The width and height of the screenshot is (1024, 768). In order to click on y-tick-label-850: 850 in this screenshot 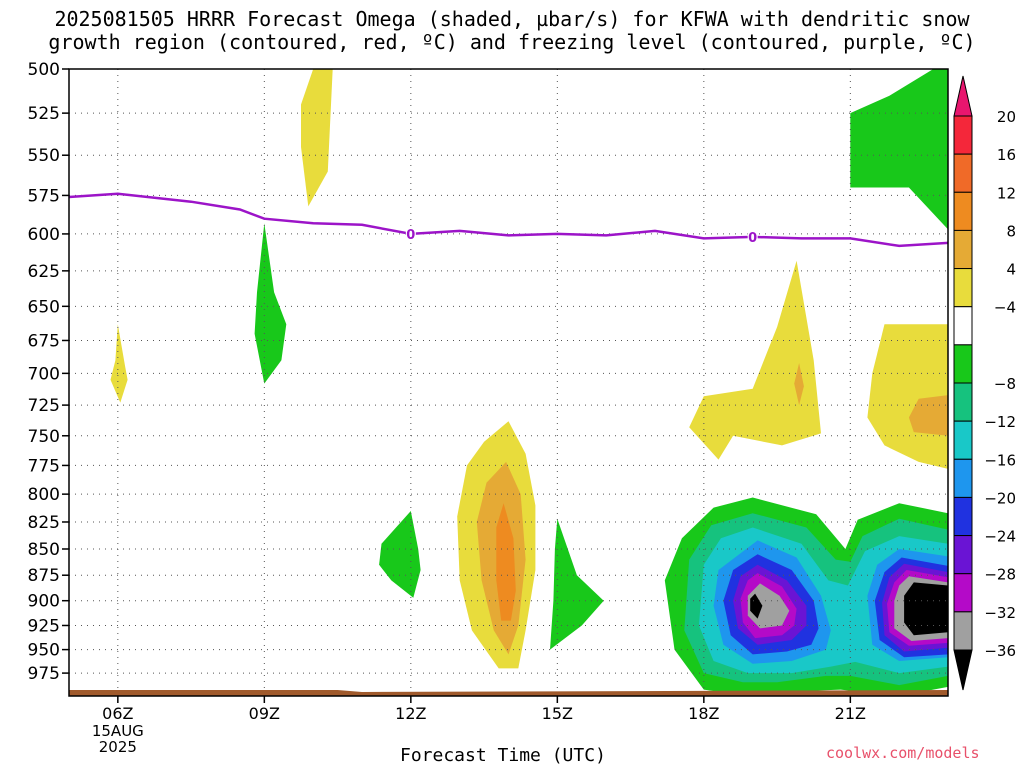, I will do `click(44, 550)`.